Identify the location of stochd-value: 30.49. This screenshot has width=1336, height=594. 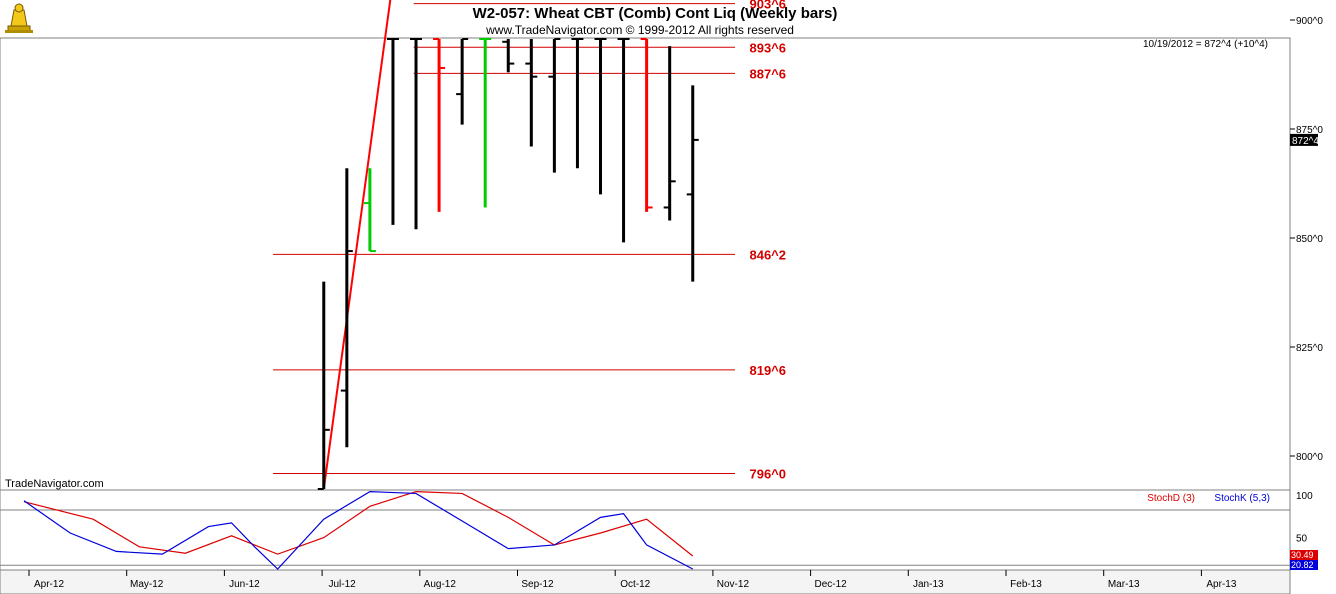
(1302, 555).